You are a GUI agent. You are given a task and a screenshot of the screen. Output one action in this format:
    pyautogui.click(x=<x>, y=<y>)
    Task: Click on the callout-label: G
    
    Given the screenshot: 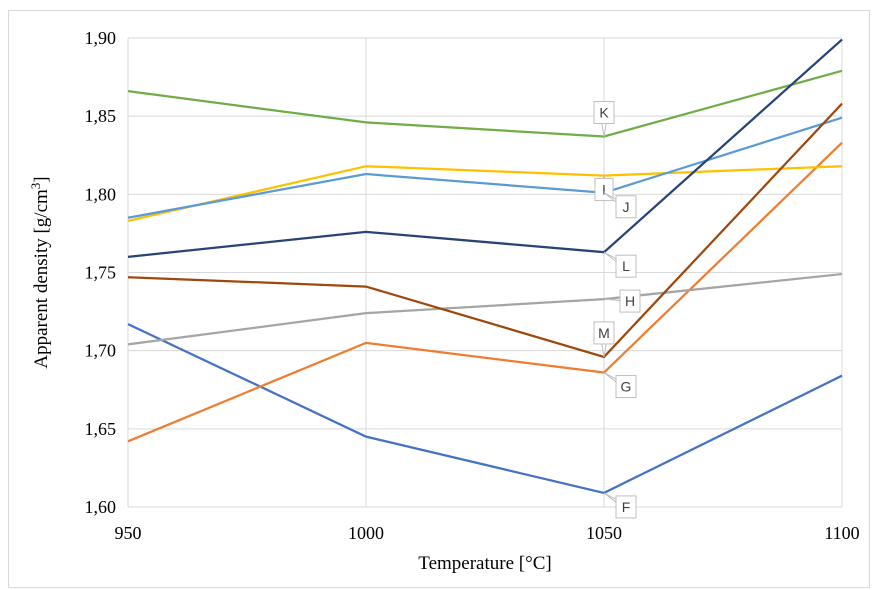 What is the action you would take?
    pyautogui.click(x=626, y=387)
    